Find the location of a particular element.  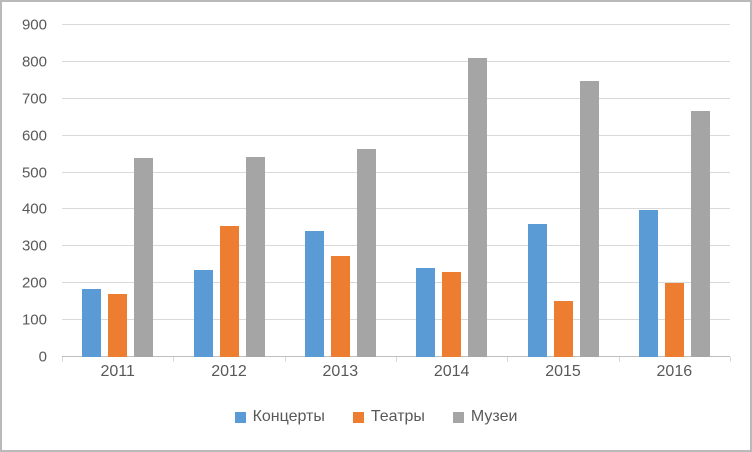

y-tick-label-900: 900 is located at coordinates (34, 25).